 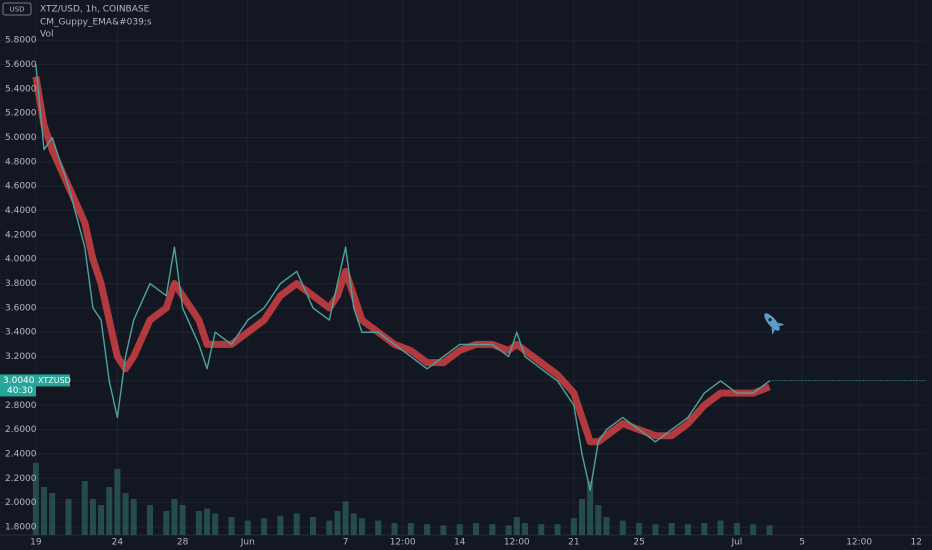 I want to click on y-tick-label: 3.6000, so click(x=21, y=308).